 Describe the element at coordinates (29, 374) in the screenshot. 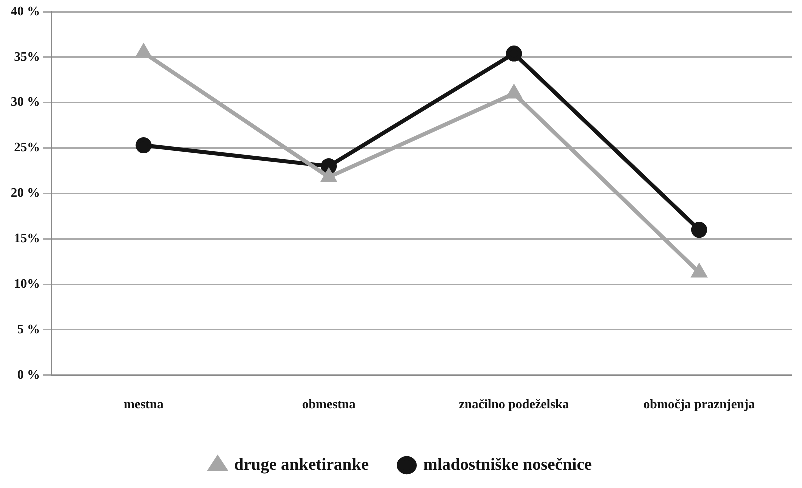

I see `y-tick-label: 0 %` at that location.